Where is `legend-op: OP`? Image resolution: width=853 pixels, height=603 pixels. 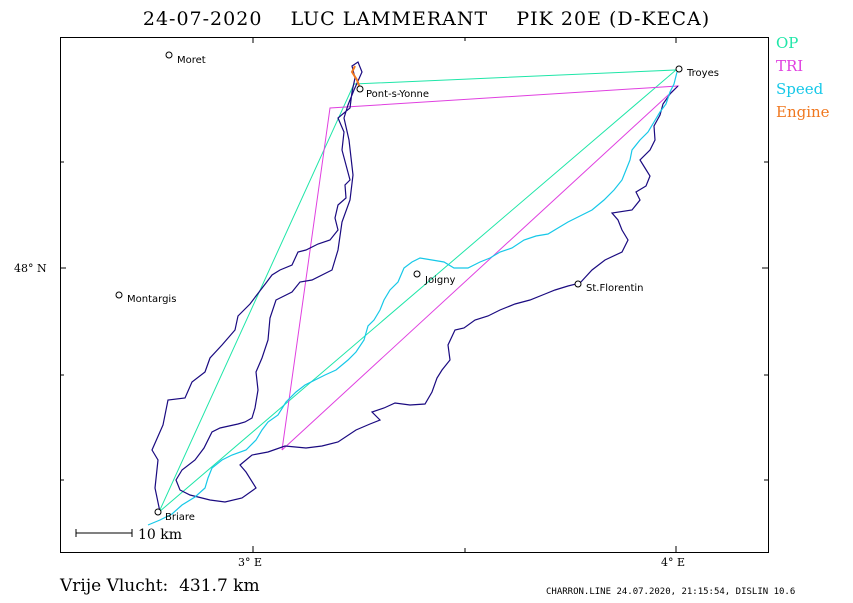
legend-op: OP is located at coordinates (787, 43).